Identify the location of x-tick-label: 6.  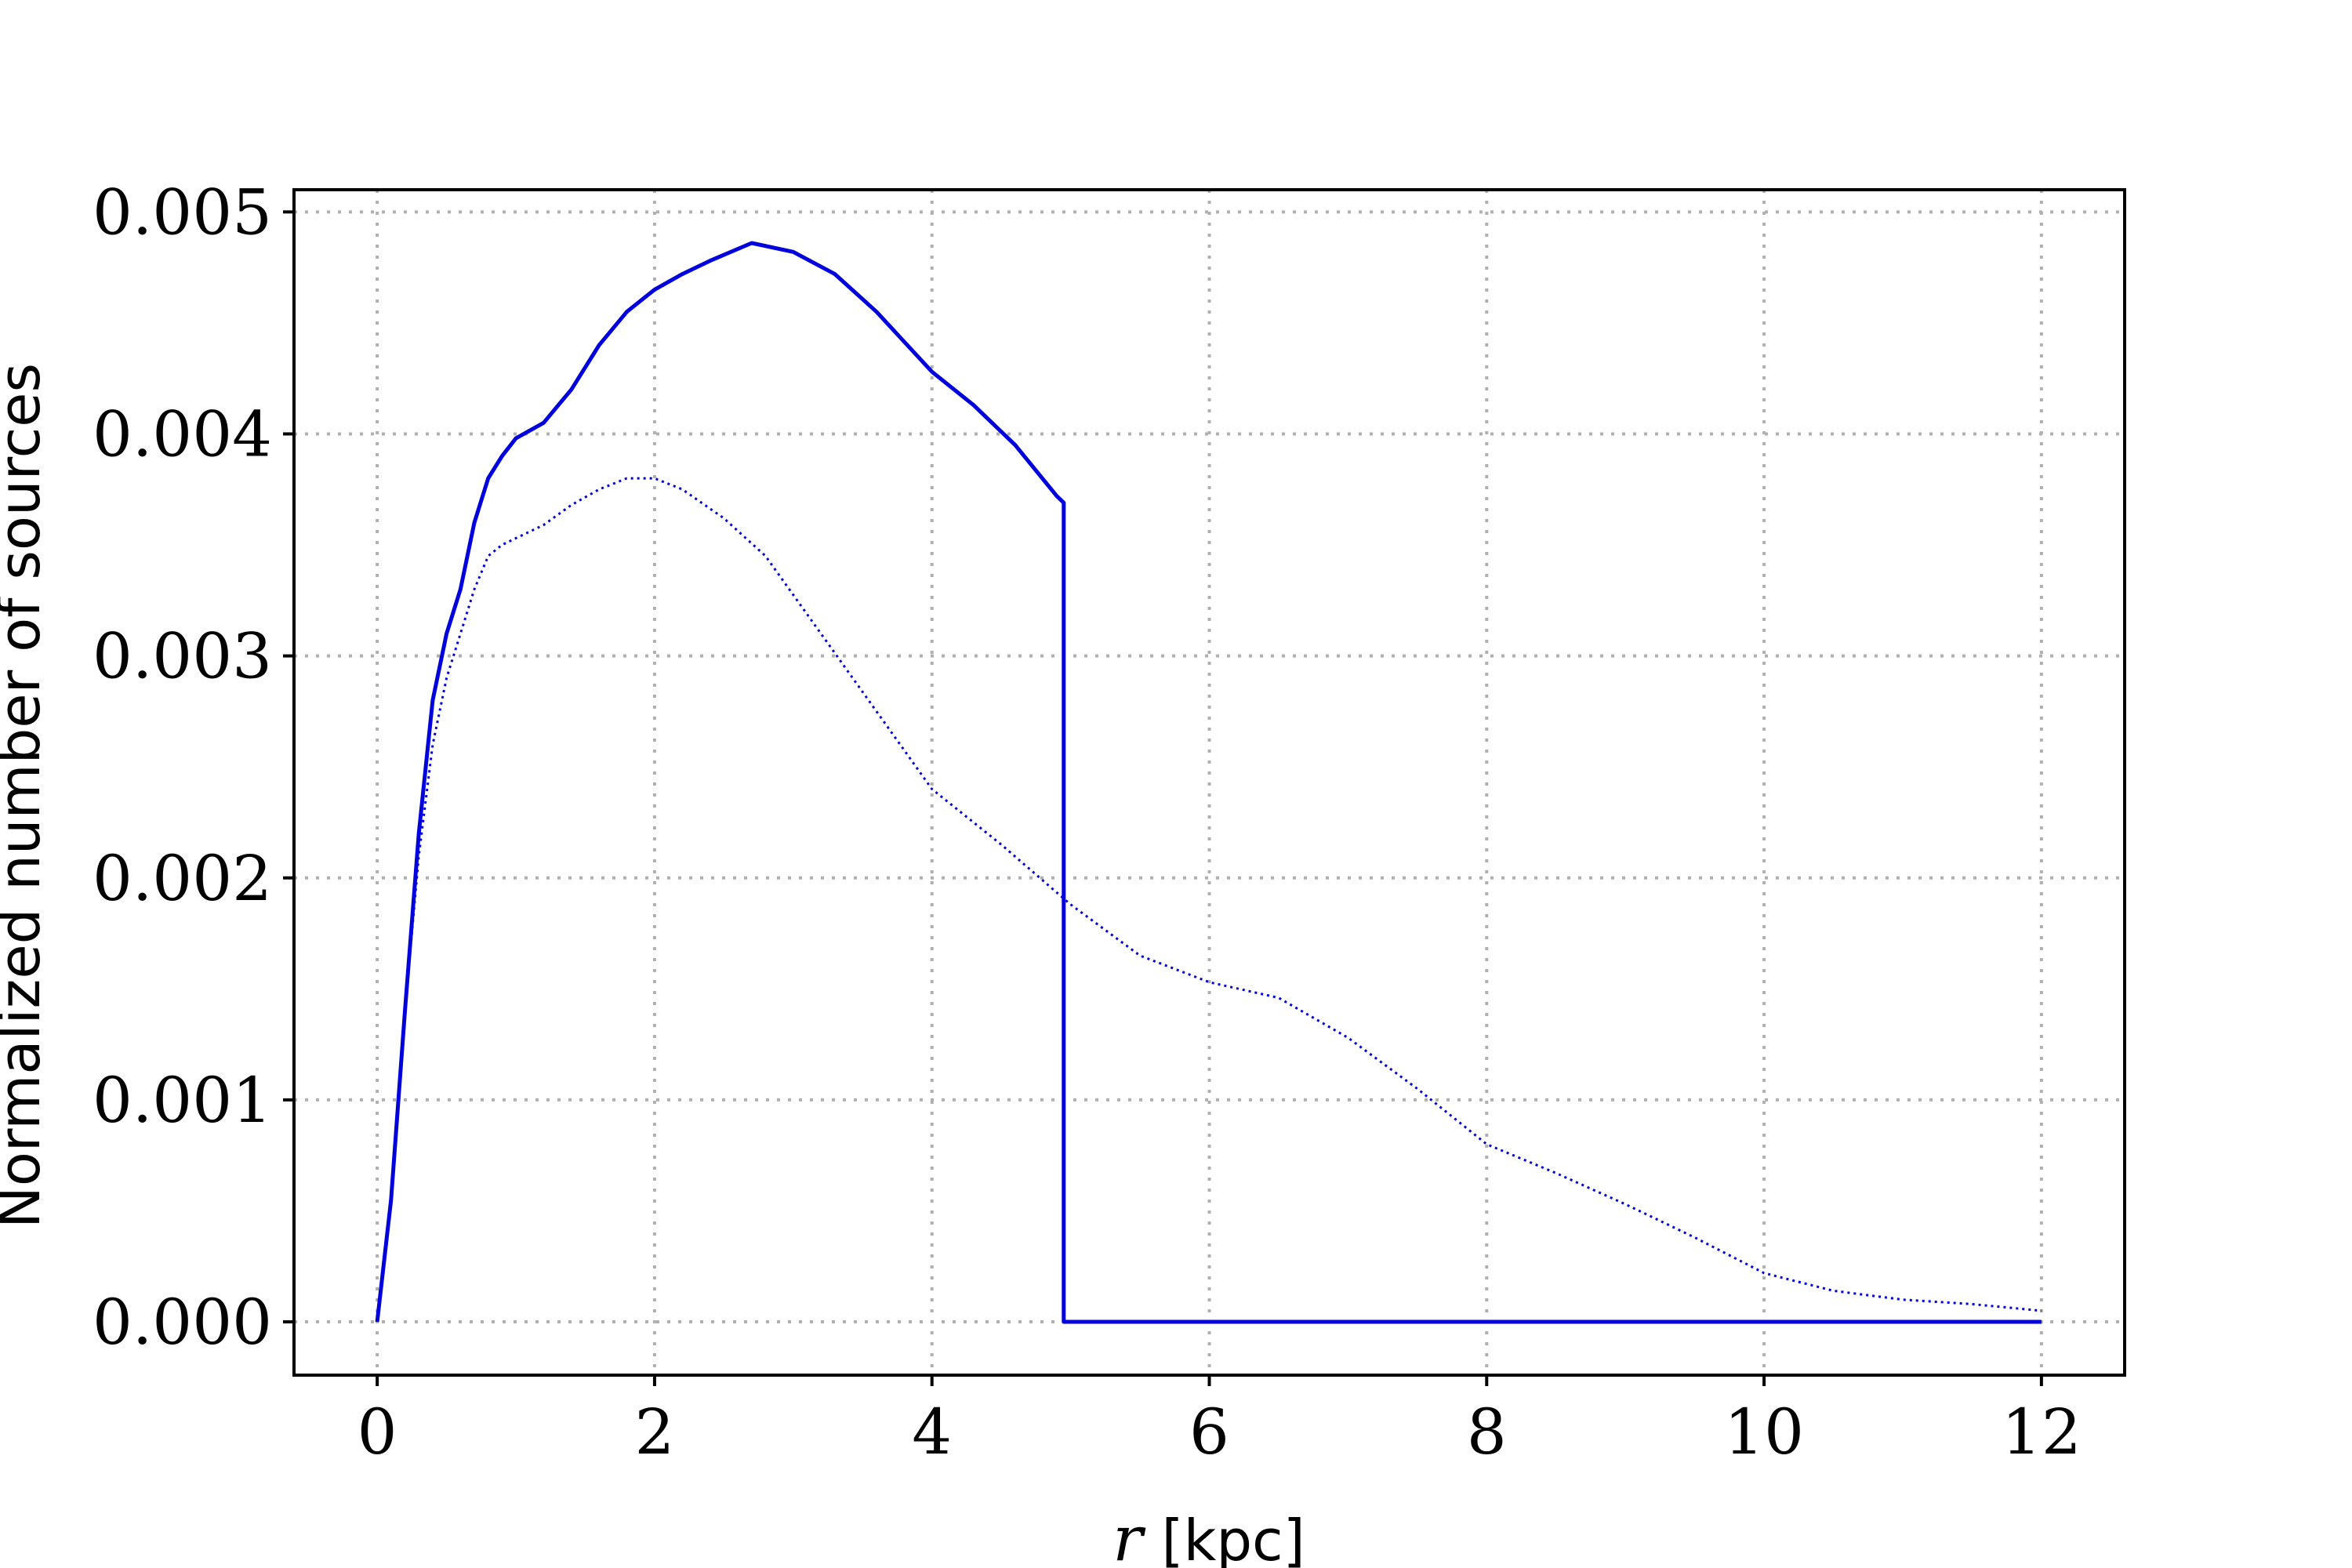
(1209, 1432).